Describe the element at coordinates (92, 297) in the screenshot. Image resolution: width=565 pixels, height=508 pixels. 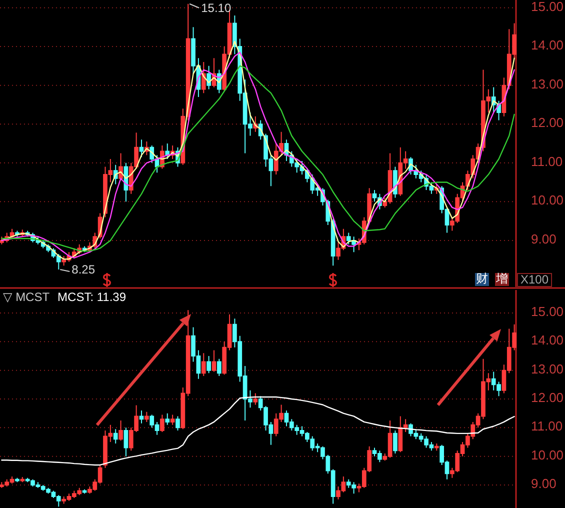
I see `text: MCST: 11.39` at that location.